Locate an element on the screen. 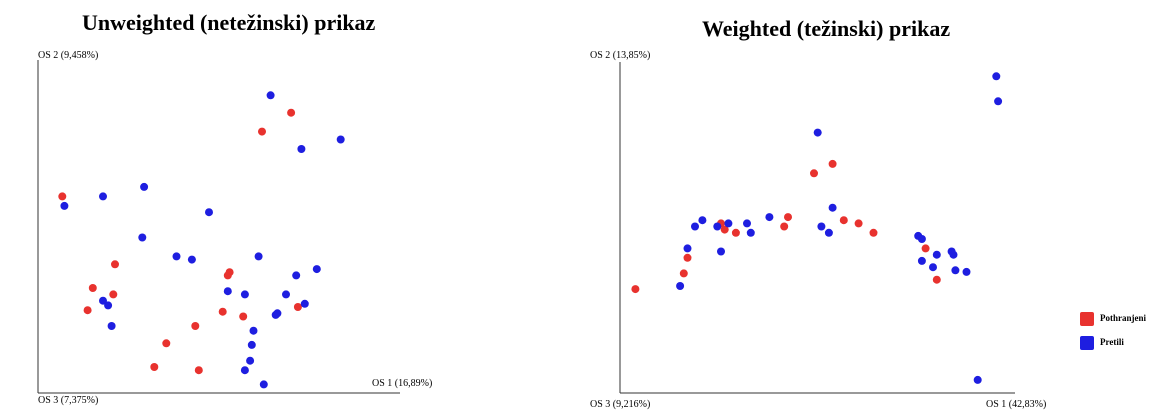  x-axis-label: OS 1 (16,89%) is located at coordinates (402, 383).